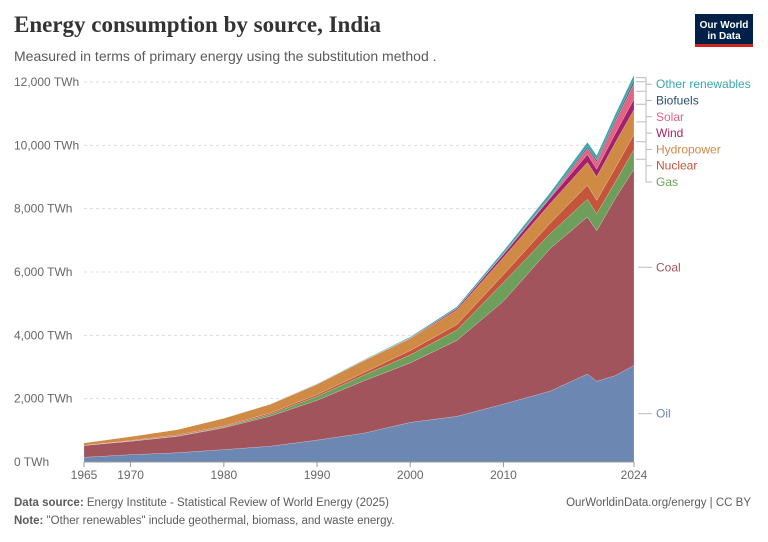  I want to click on chart-title: Energy consumption by source, India, so click(198, 24).